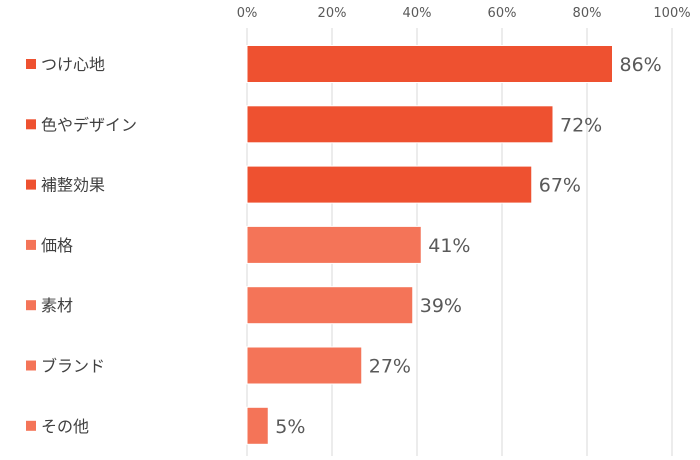 This screenshot has width=700, height=460. I want to click on data-label: 41%, so click(449, 246).